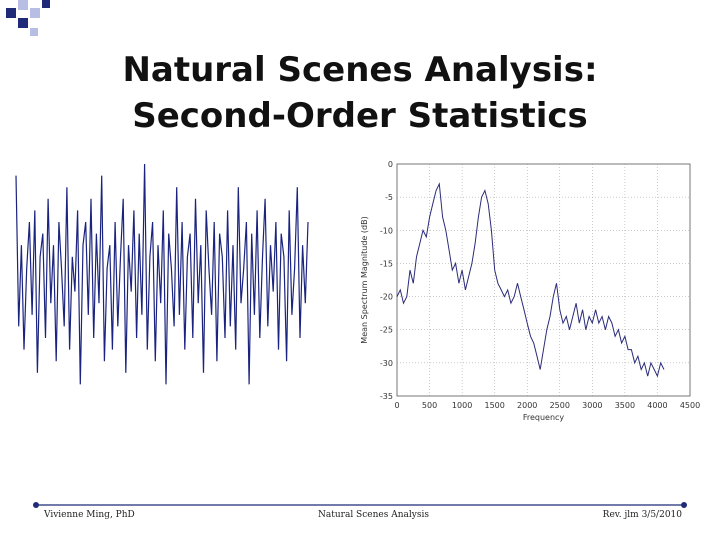 This screenshot has width=720, height=540. What do you see at coordinates (560, 405) in the screenshot?
I see `x-tick-label: 2500` at bounding box center [560, 405].